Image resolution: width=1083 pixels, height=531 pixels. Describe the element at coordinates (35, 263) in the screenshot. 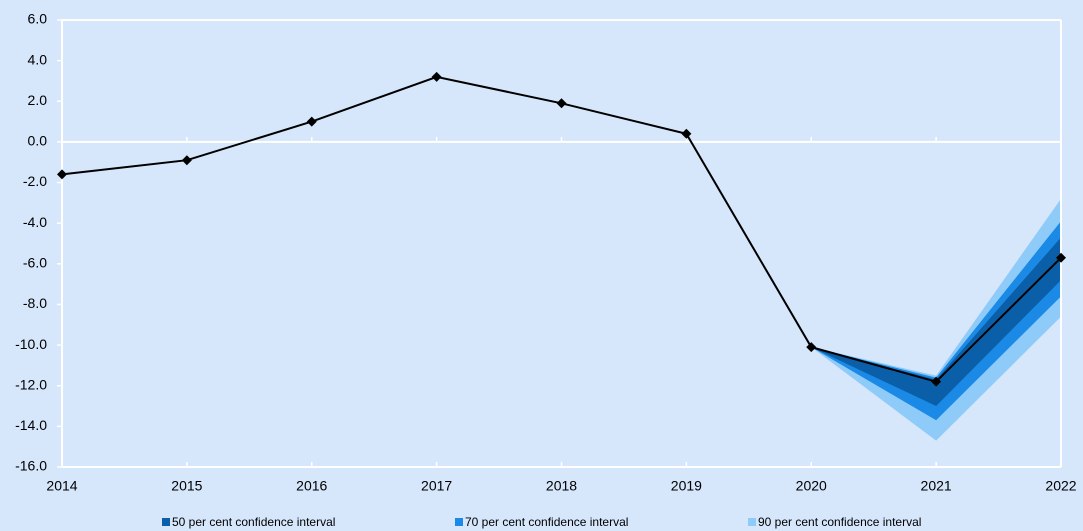

I see `y-tick-label: -6.0` at that location.